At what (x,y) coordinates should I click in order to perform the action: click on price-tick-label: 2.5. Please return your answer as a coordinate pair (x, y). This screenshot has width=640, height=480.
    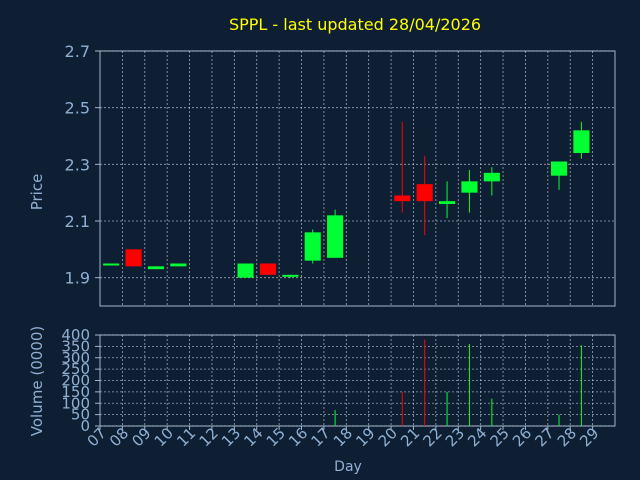
    Looking at the image, I should click on (77, 108).